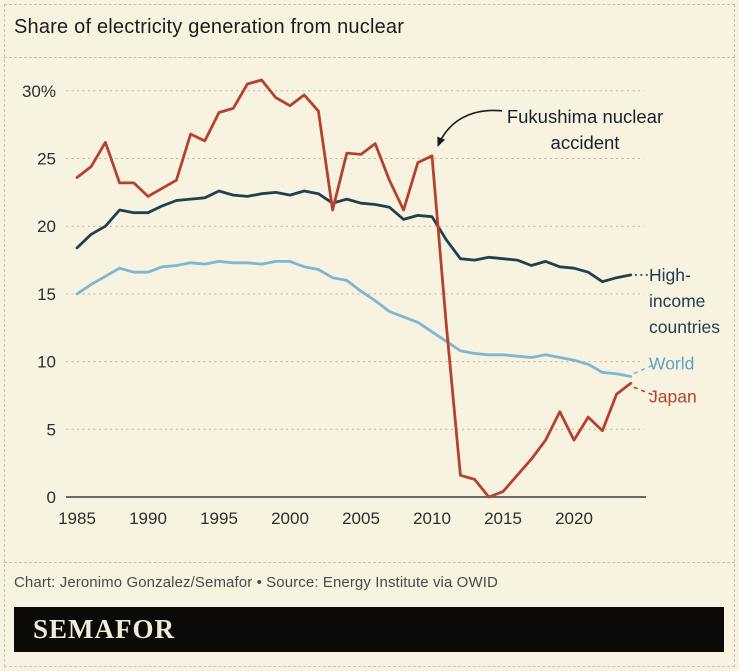  Describe the element at coordinates (219, 518) in the screenshot. I see `x-axis-label: 1995` at that location.